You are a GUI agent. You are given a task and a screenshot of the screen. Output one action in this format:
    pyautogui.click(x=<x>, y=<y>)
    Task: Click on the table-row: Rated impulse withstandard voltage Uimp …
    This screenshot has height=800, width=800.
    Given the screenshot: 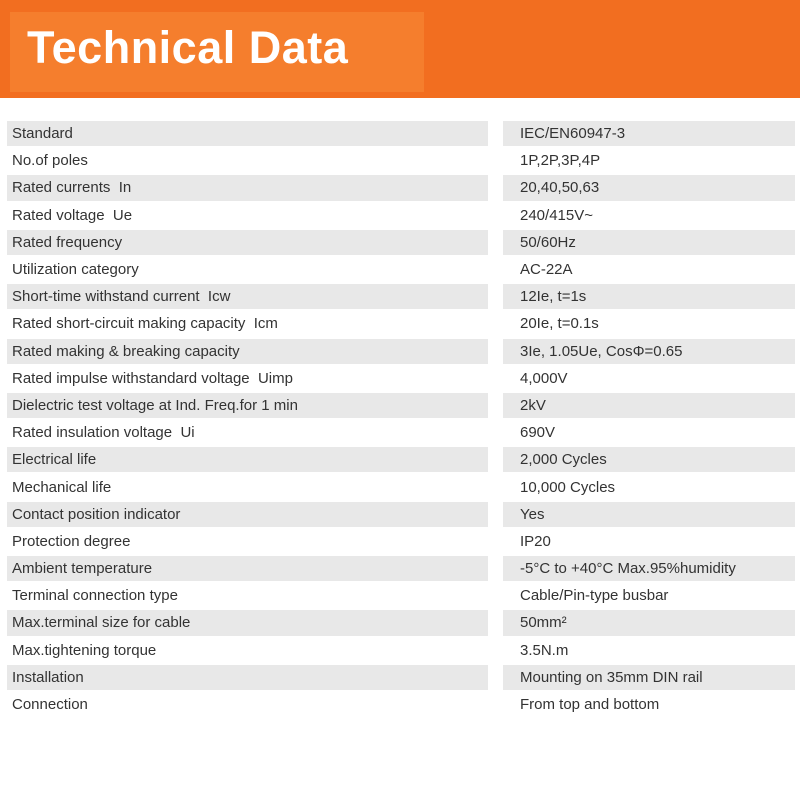 What is the action you would take?
    pyautogui.click(x=401, y=378)
    